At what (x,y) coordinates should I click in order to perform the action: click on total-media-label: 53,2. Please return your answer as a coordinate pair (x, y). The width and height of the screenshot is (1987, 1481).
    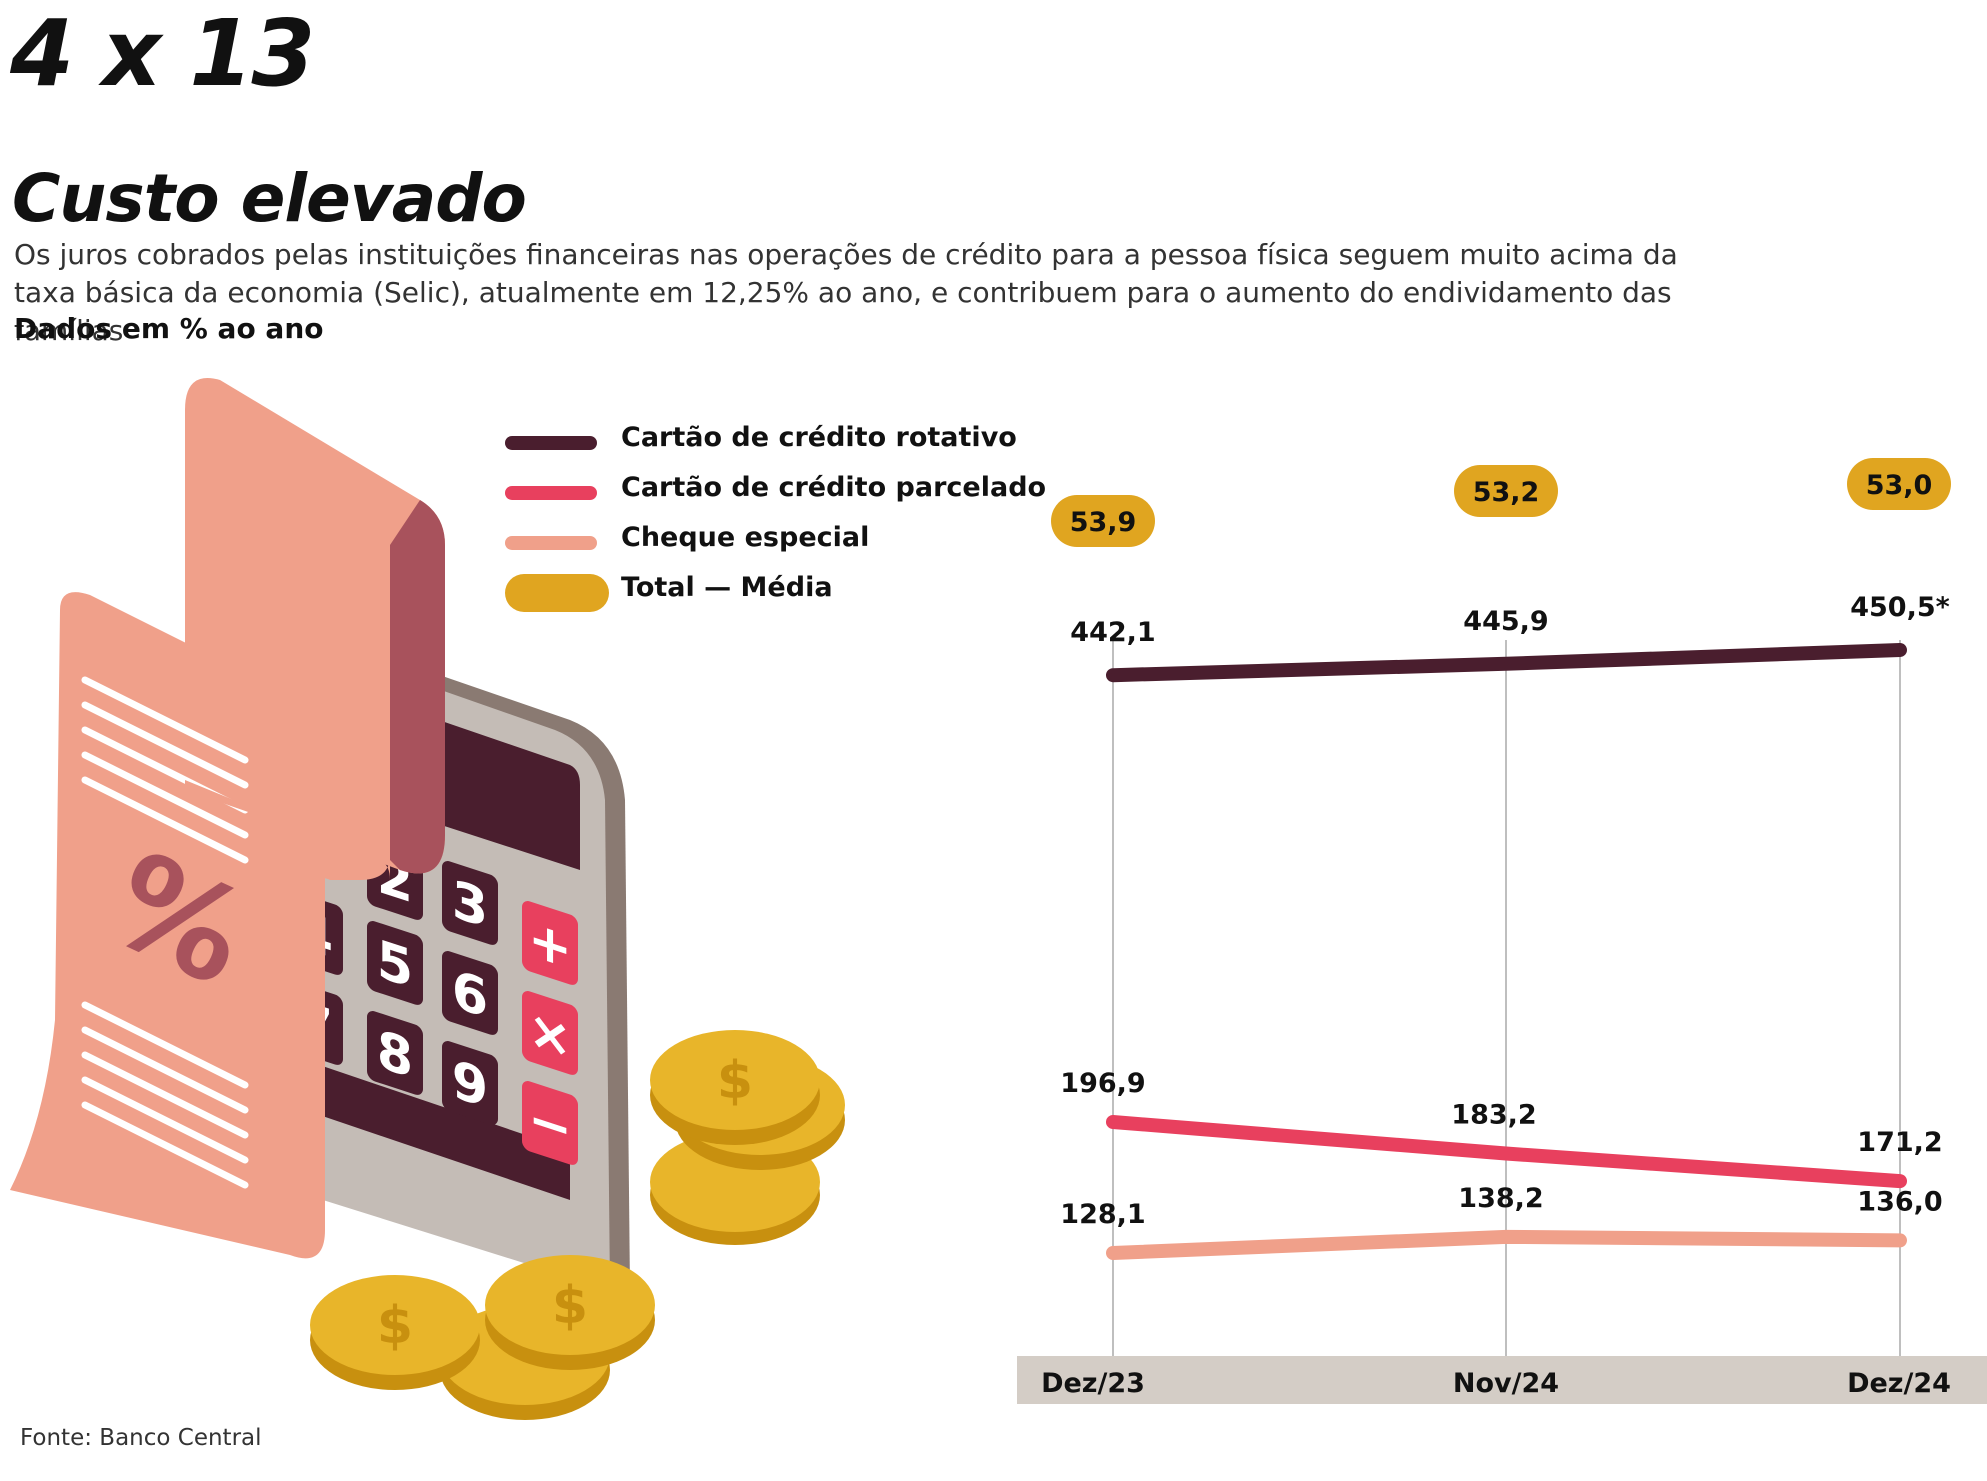
    Looking at the image, I should click on (1506, 492).